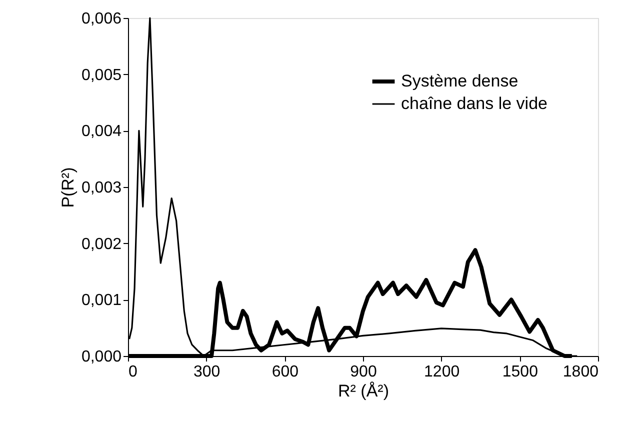  Describe the element at coordinates (133, 372) in the screenshot. I see `x-tick-label: 0` at that location.